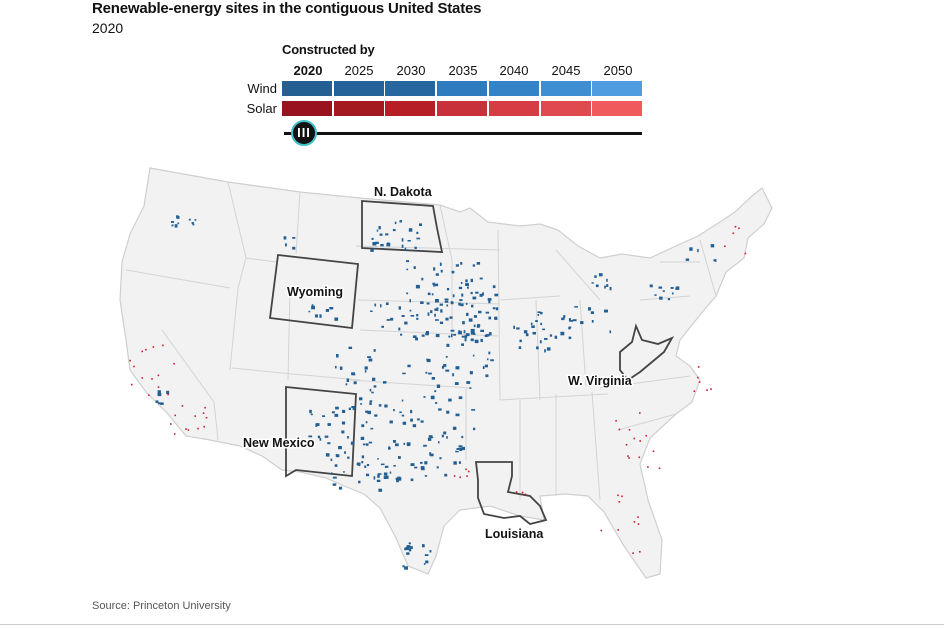 Image resolution: width=944 pixels, height=628 pixels. Describe the element at coordinates (566, 70) in the screenshot. I see `legend-year-2045: 2045` at that location.